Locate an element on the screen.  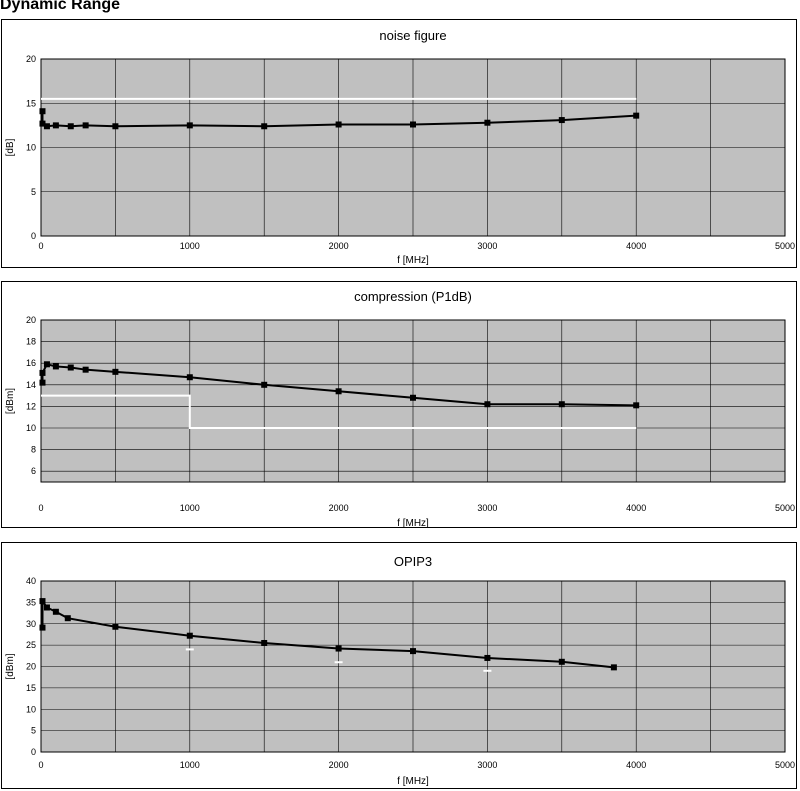
chart-title: compression (P1dB) is located at coordinates (413, 296).